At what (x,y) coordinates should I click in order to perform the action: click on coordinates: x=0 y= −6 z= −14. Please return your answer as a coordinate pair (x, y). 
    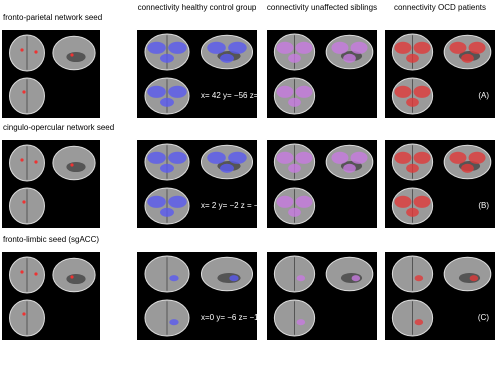
    Looking at the image, I should click on (232, 317).